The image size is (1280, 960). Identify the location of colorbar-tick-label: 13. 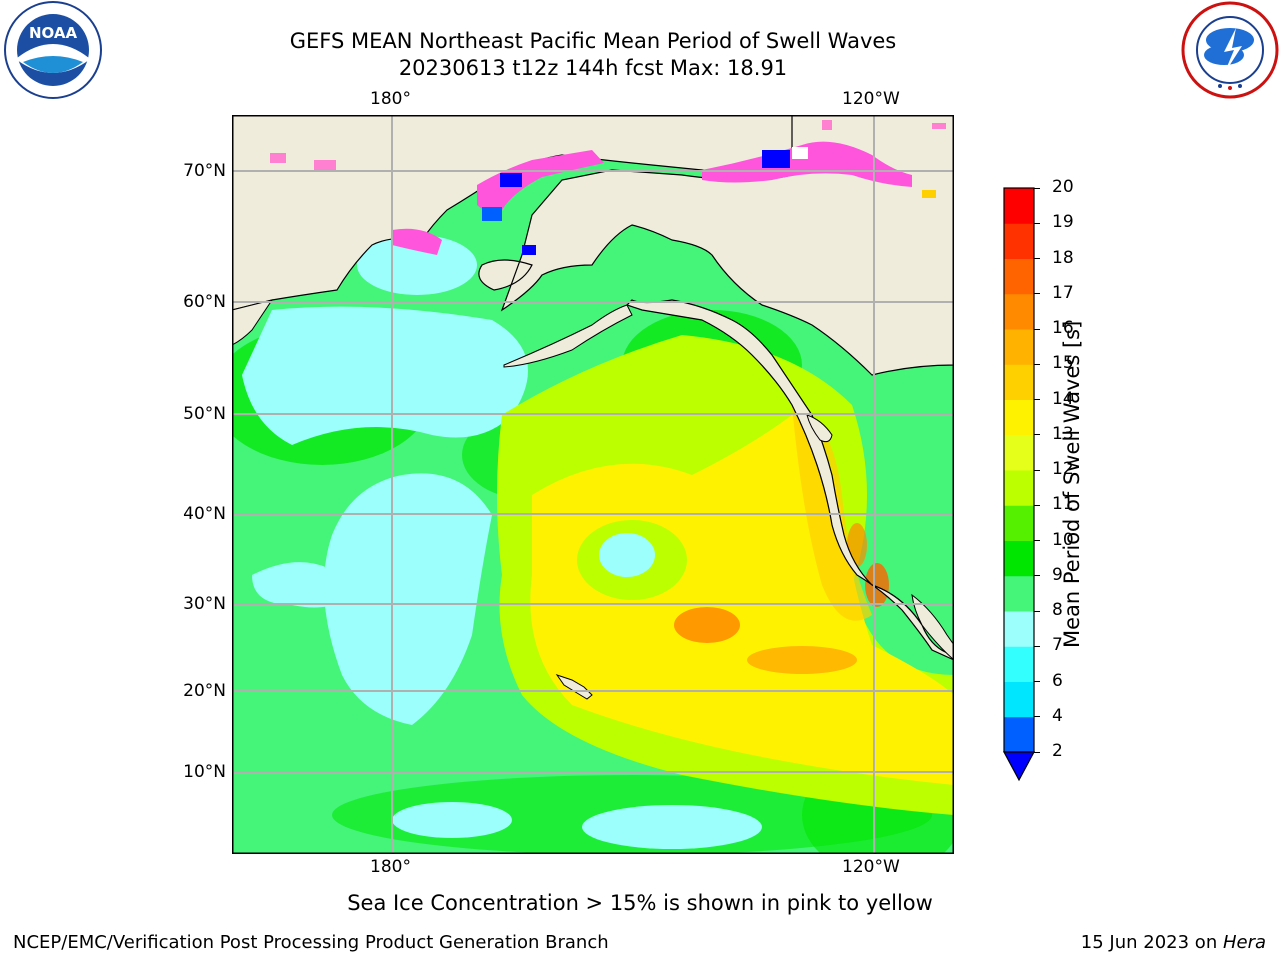
(1063, 433).